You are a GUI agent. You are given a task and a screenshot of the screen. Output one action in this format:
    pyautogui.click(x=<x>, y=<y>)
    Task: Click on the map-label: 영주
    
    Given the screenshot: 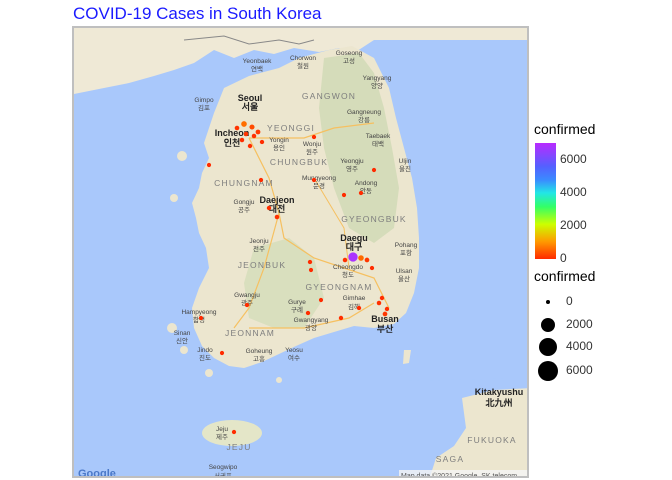 What is the action you would take?
    pyautogui.click(x=352, y=168)
    